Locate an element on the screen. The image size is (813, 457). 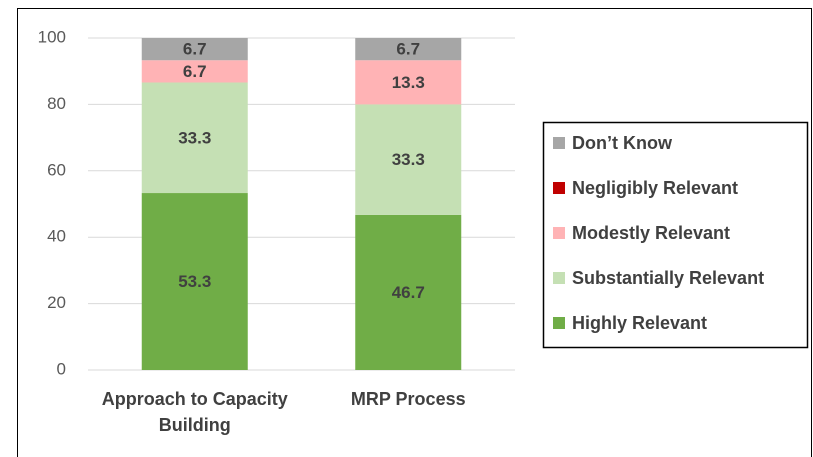
x-tick-label: Approach to Capacity Building is located at coordinates (194, 412).